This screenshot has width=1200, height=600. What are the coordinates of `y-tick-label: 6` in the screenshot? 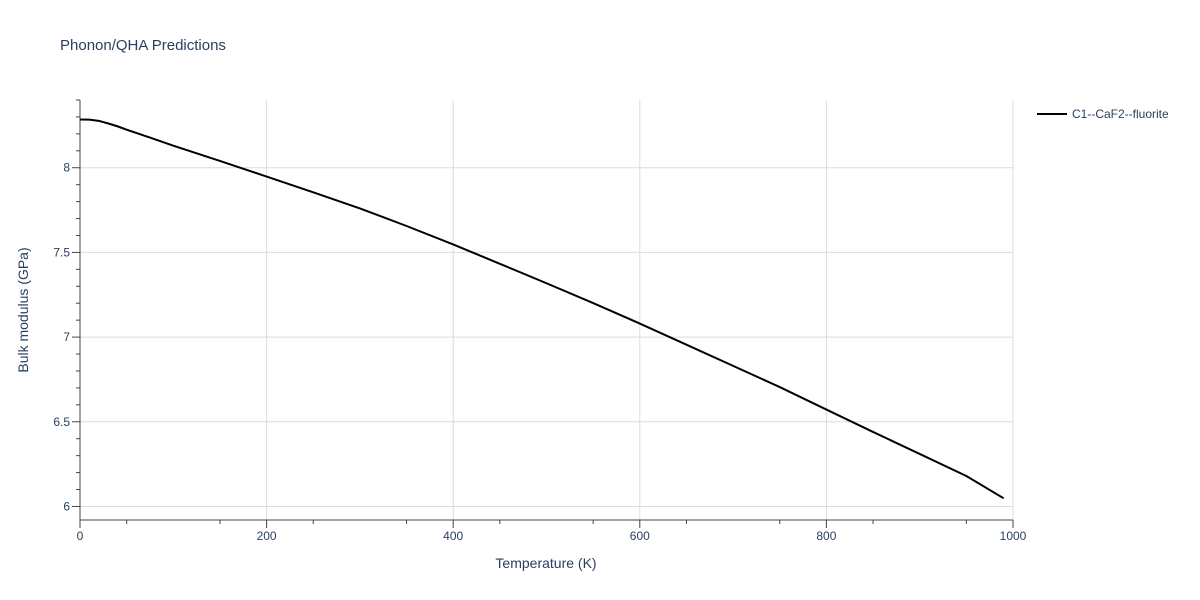 It's located at (66, 506).